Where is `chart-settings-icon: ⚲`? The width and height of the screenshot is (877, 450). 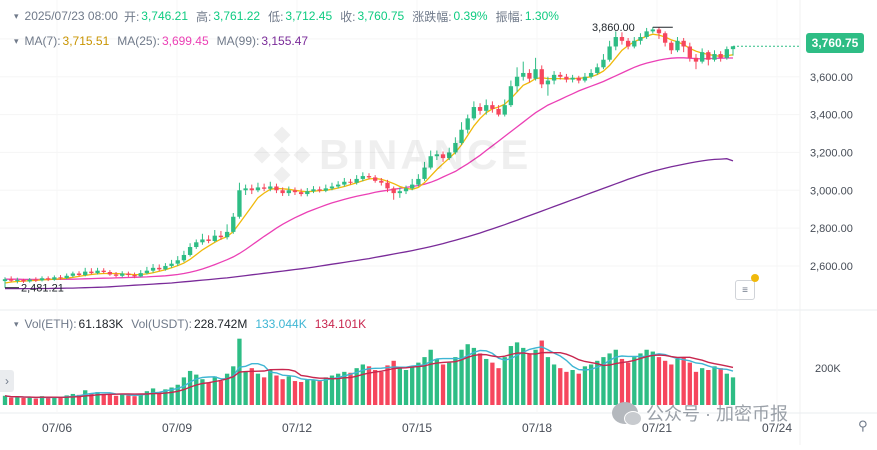 chart-settings-icon: ⚲ is located at coordinates (863, 425).